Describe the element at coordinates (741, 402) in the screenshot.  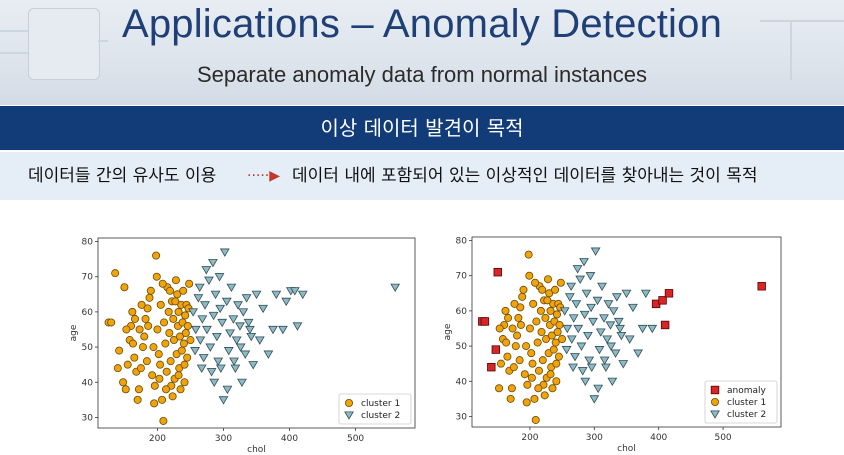
I see `legend` at that location.